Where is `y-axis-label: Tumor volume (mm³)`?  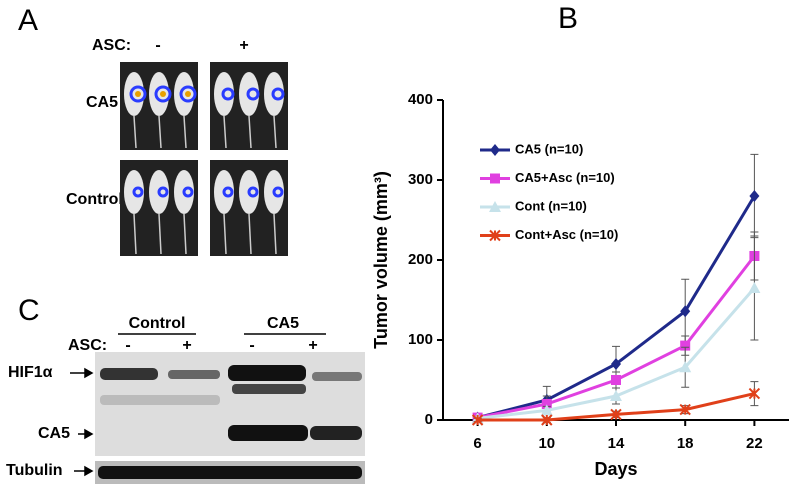
y-axis-label: Tumor volume (mm³) is located at coordinates (381, 260).